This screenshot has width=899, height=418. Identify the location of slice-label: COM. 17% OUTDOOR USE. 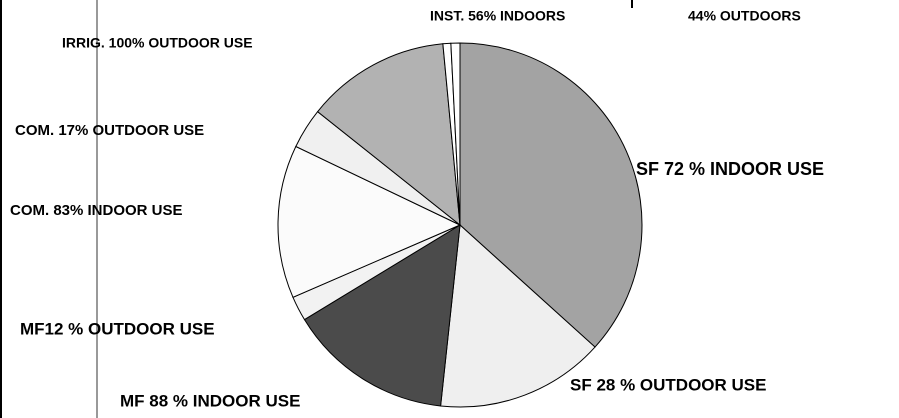
(109, 130).